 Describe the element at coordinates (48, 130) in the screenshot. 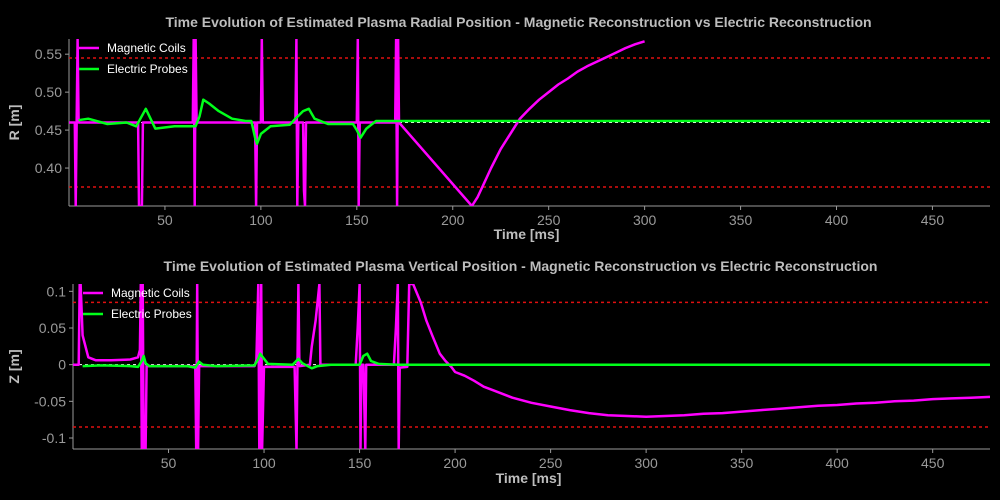

I see `y-tick-label: 0.45` at that location.